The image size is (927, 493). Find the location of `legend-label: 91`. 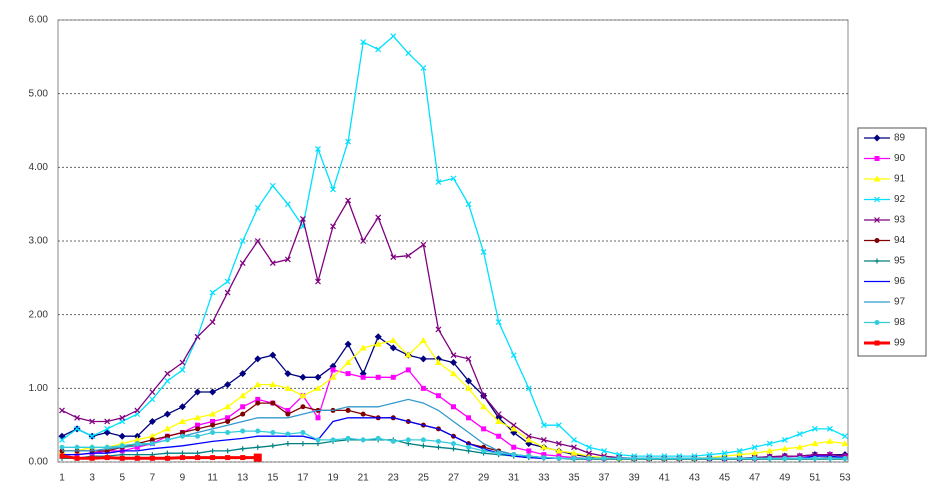

legend-label: 91 is located at coordinates (900, 179).